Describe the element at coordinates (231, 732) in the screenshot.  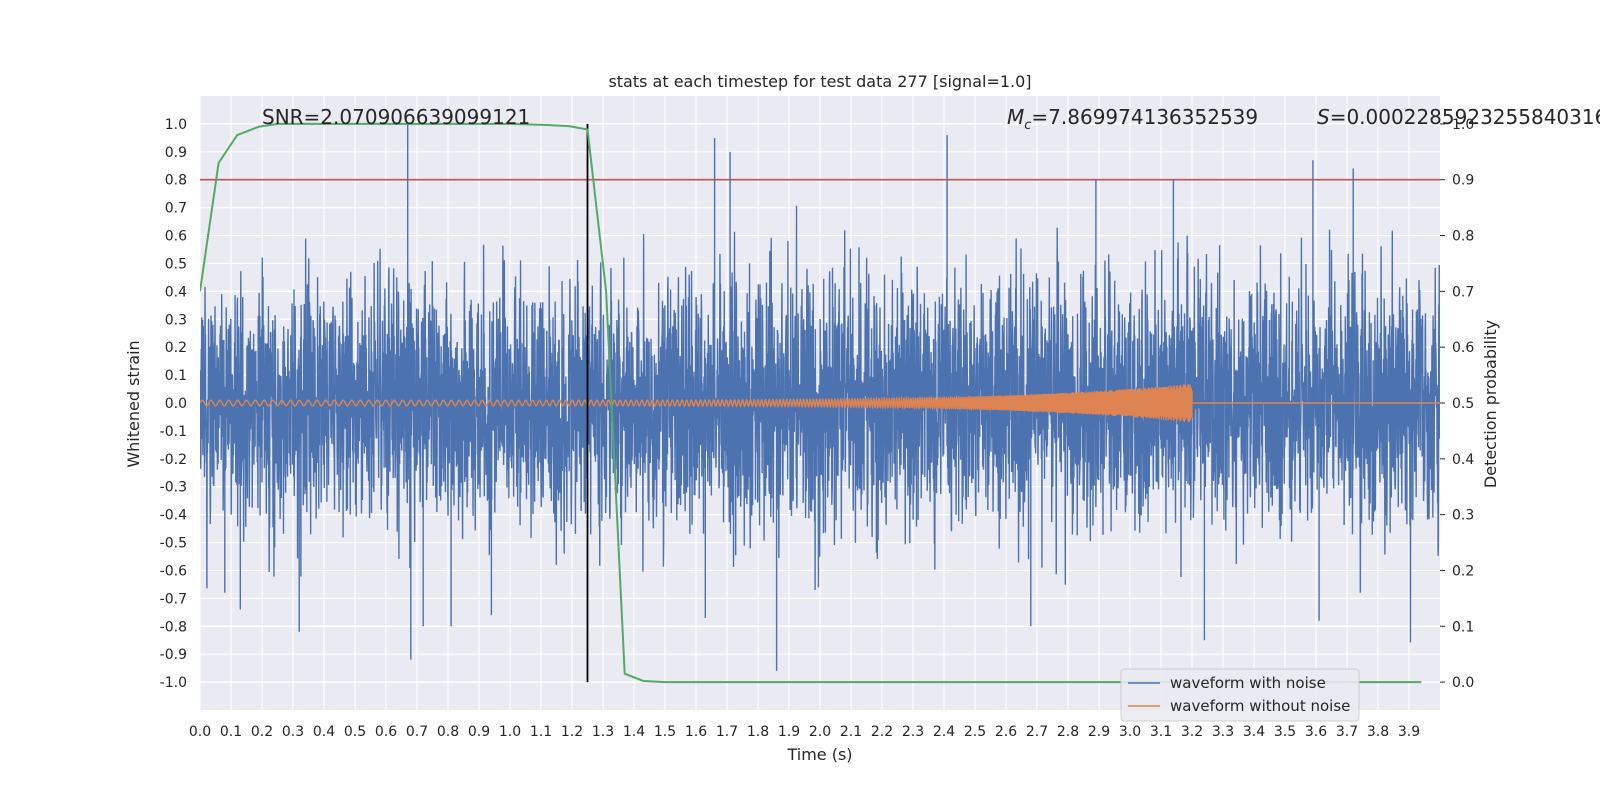
I see `x-tick-label: 0.1` at that location.